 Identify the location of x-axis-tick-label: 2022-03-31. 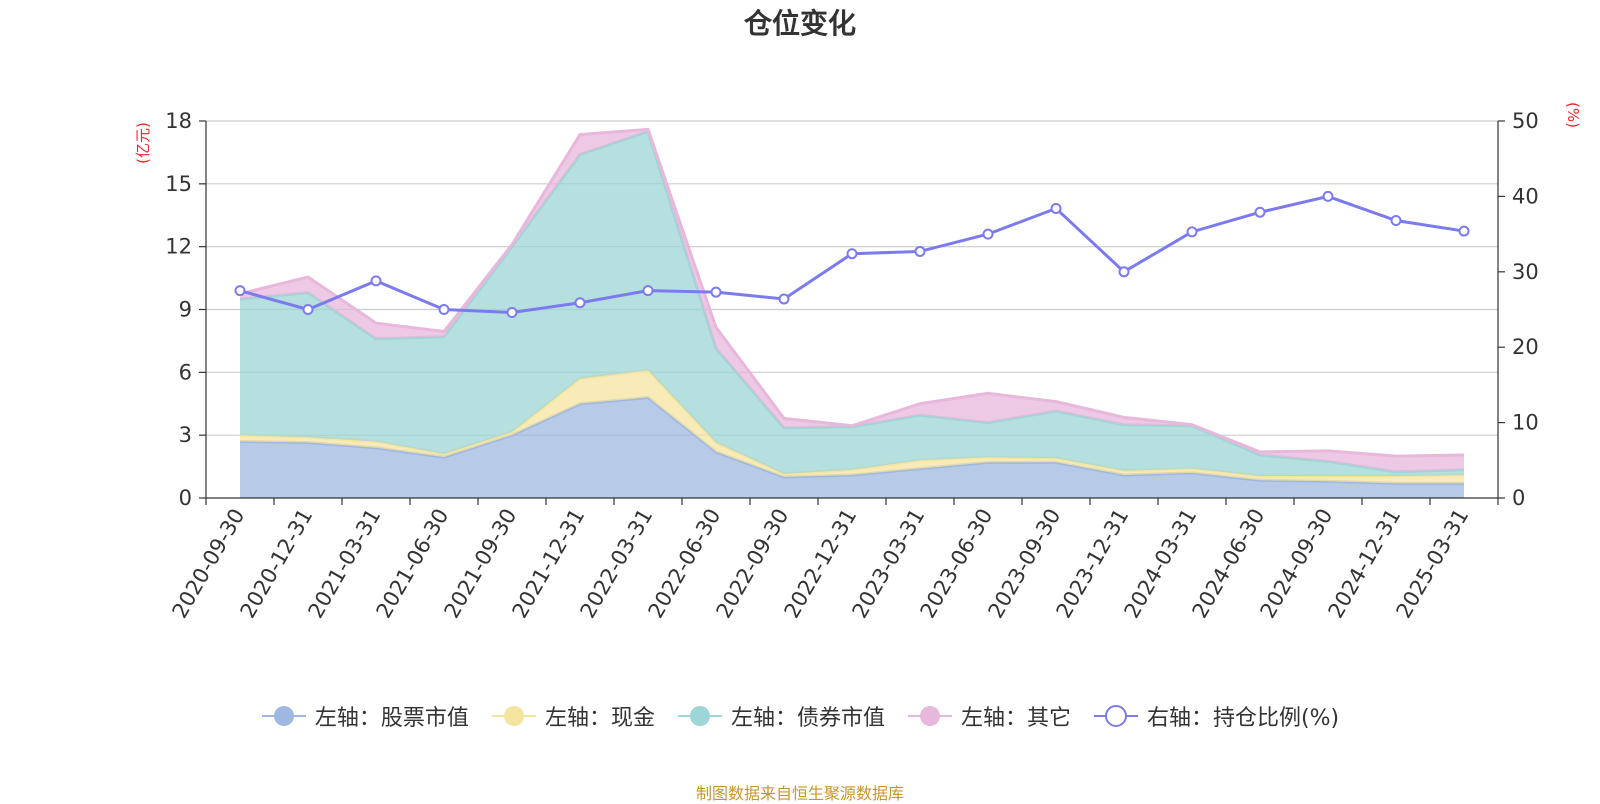
(617, 564).